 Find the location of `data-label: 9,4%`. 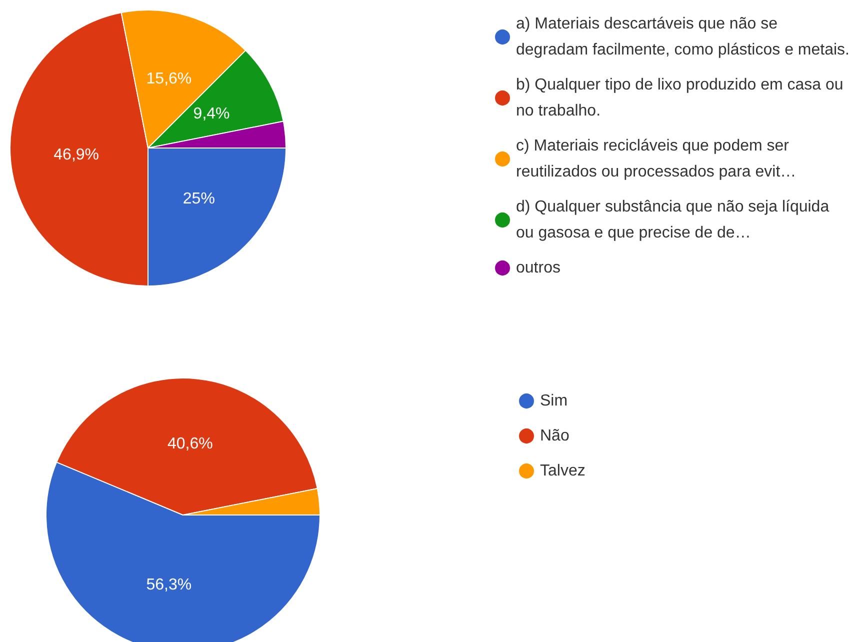

data-label: 9,4% is located at coordinates (211, 114).